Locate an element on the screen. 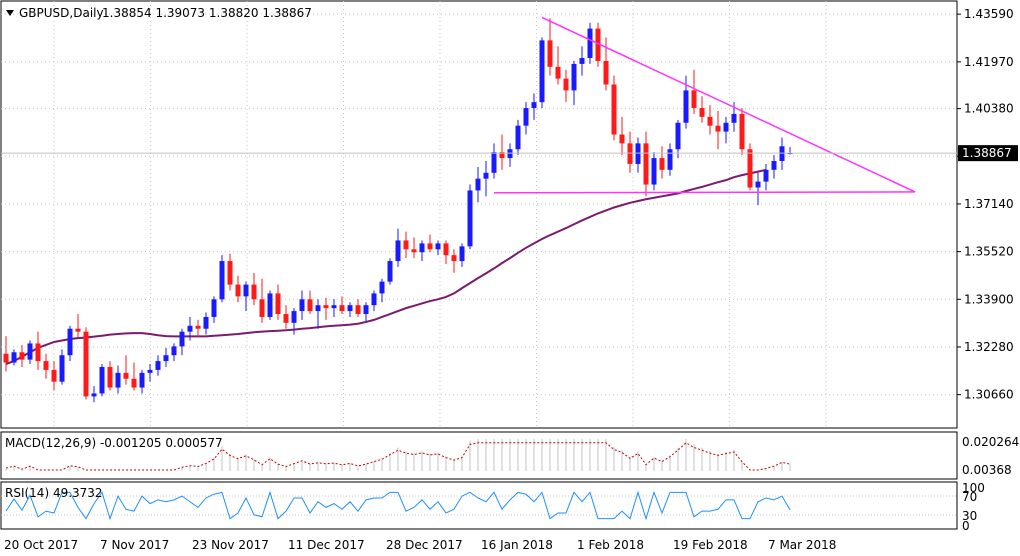 This screenshot has height=556, width=1020. time-axis-label: 16 Jan 2018 is located at coordinates (517, 545).